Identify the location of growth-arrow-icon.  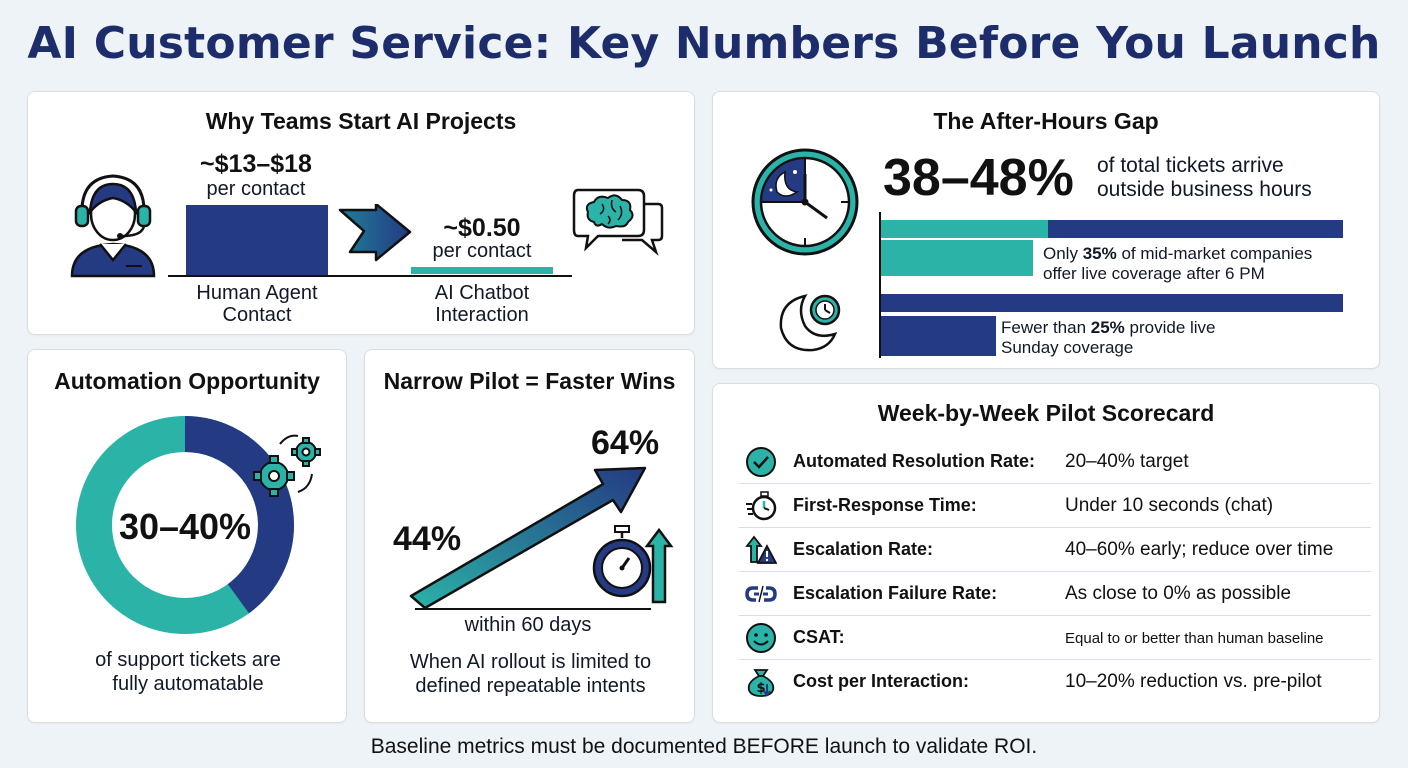
(528, 538).